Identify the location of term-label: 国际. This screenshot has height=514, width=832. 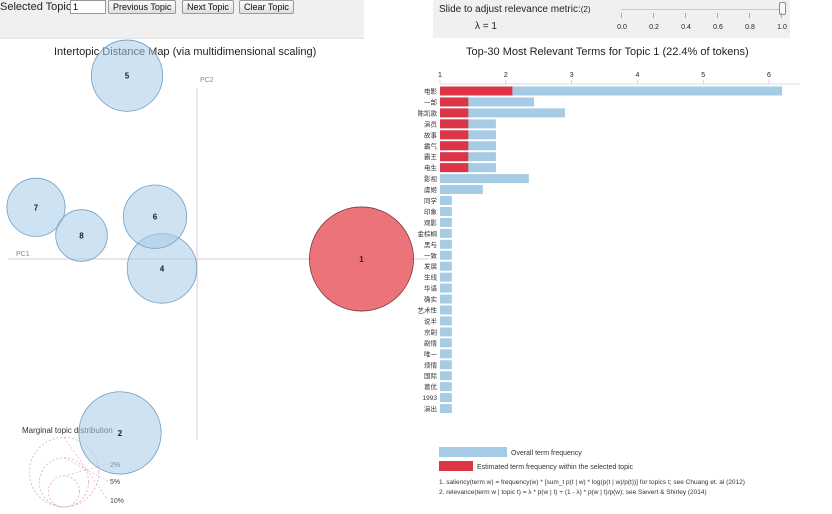
(431, 375).